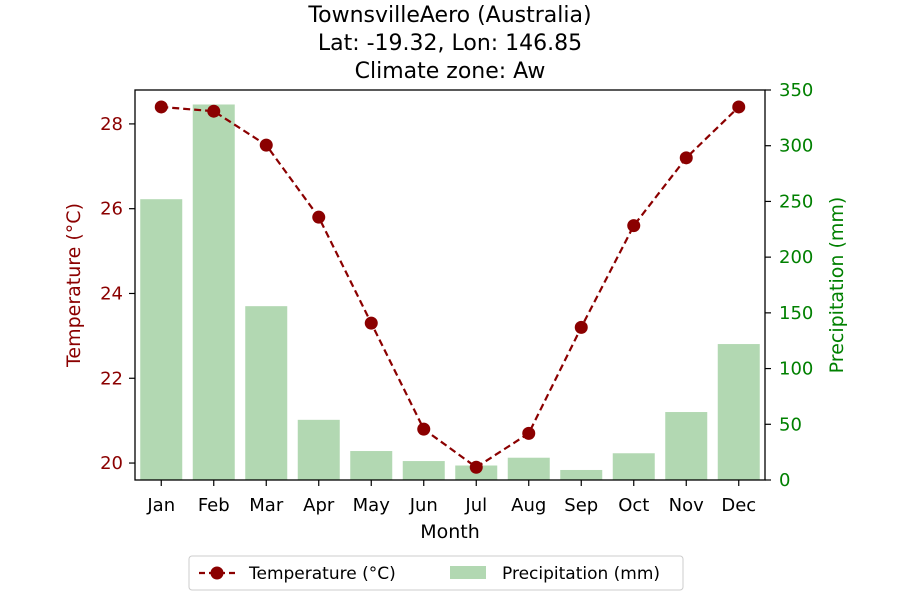 The height and width of the screenshot is (600, 900). I want to click on y-axis-right: 0 50 100 150 200 250 300 350, so click(789, 285).